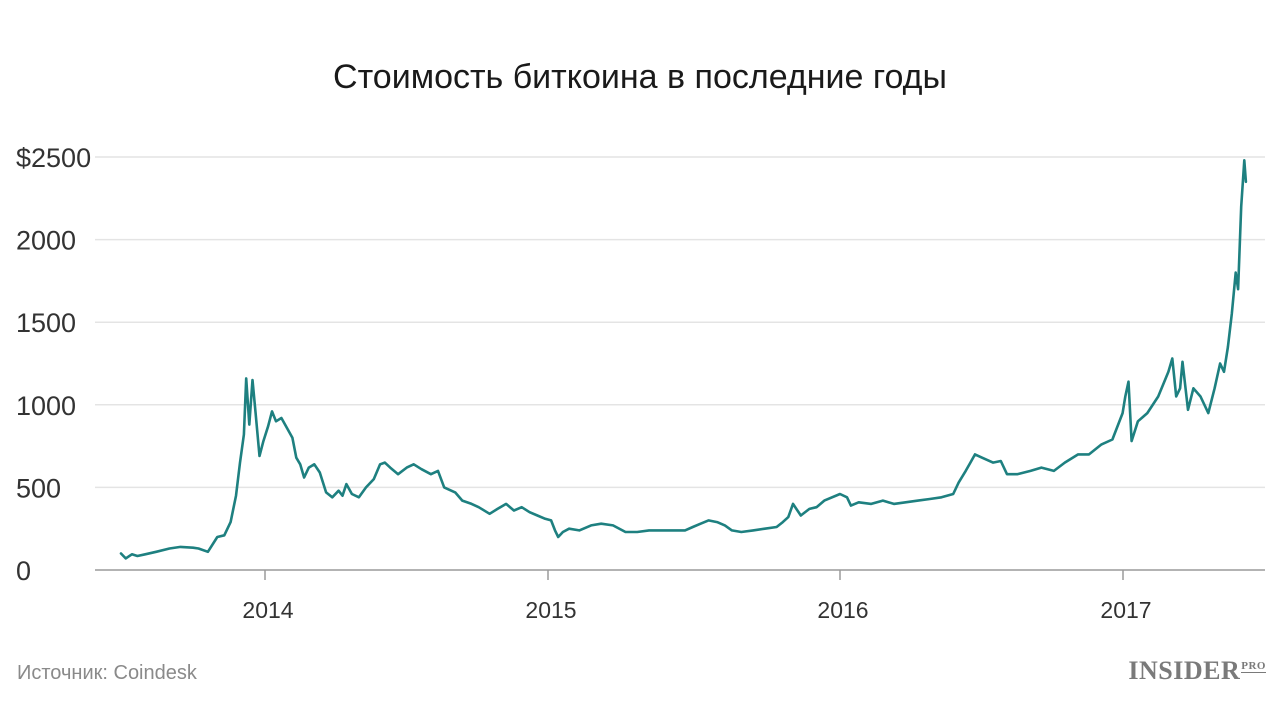 This screenshot has height=720, width=1280. I want to click on x-tick-label-2015: 2015, so click(550, 610).